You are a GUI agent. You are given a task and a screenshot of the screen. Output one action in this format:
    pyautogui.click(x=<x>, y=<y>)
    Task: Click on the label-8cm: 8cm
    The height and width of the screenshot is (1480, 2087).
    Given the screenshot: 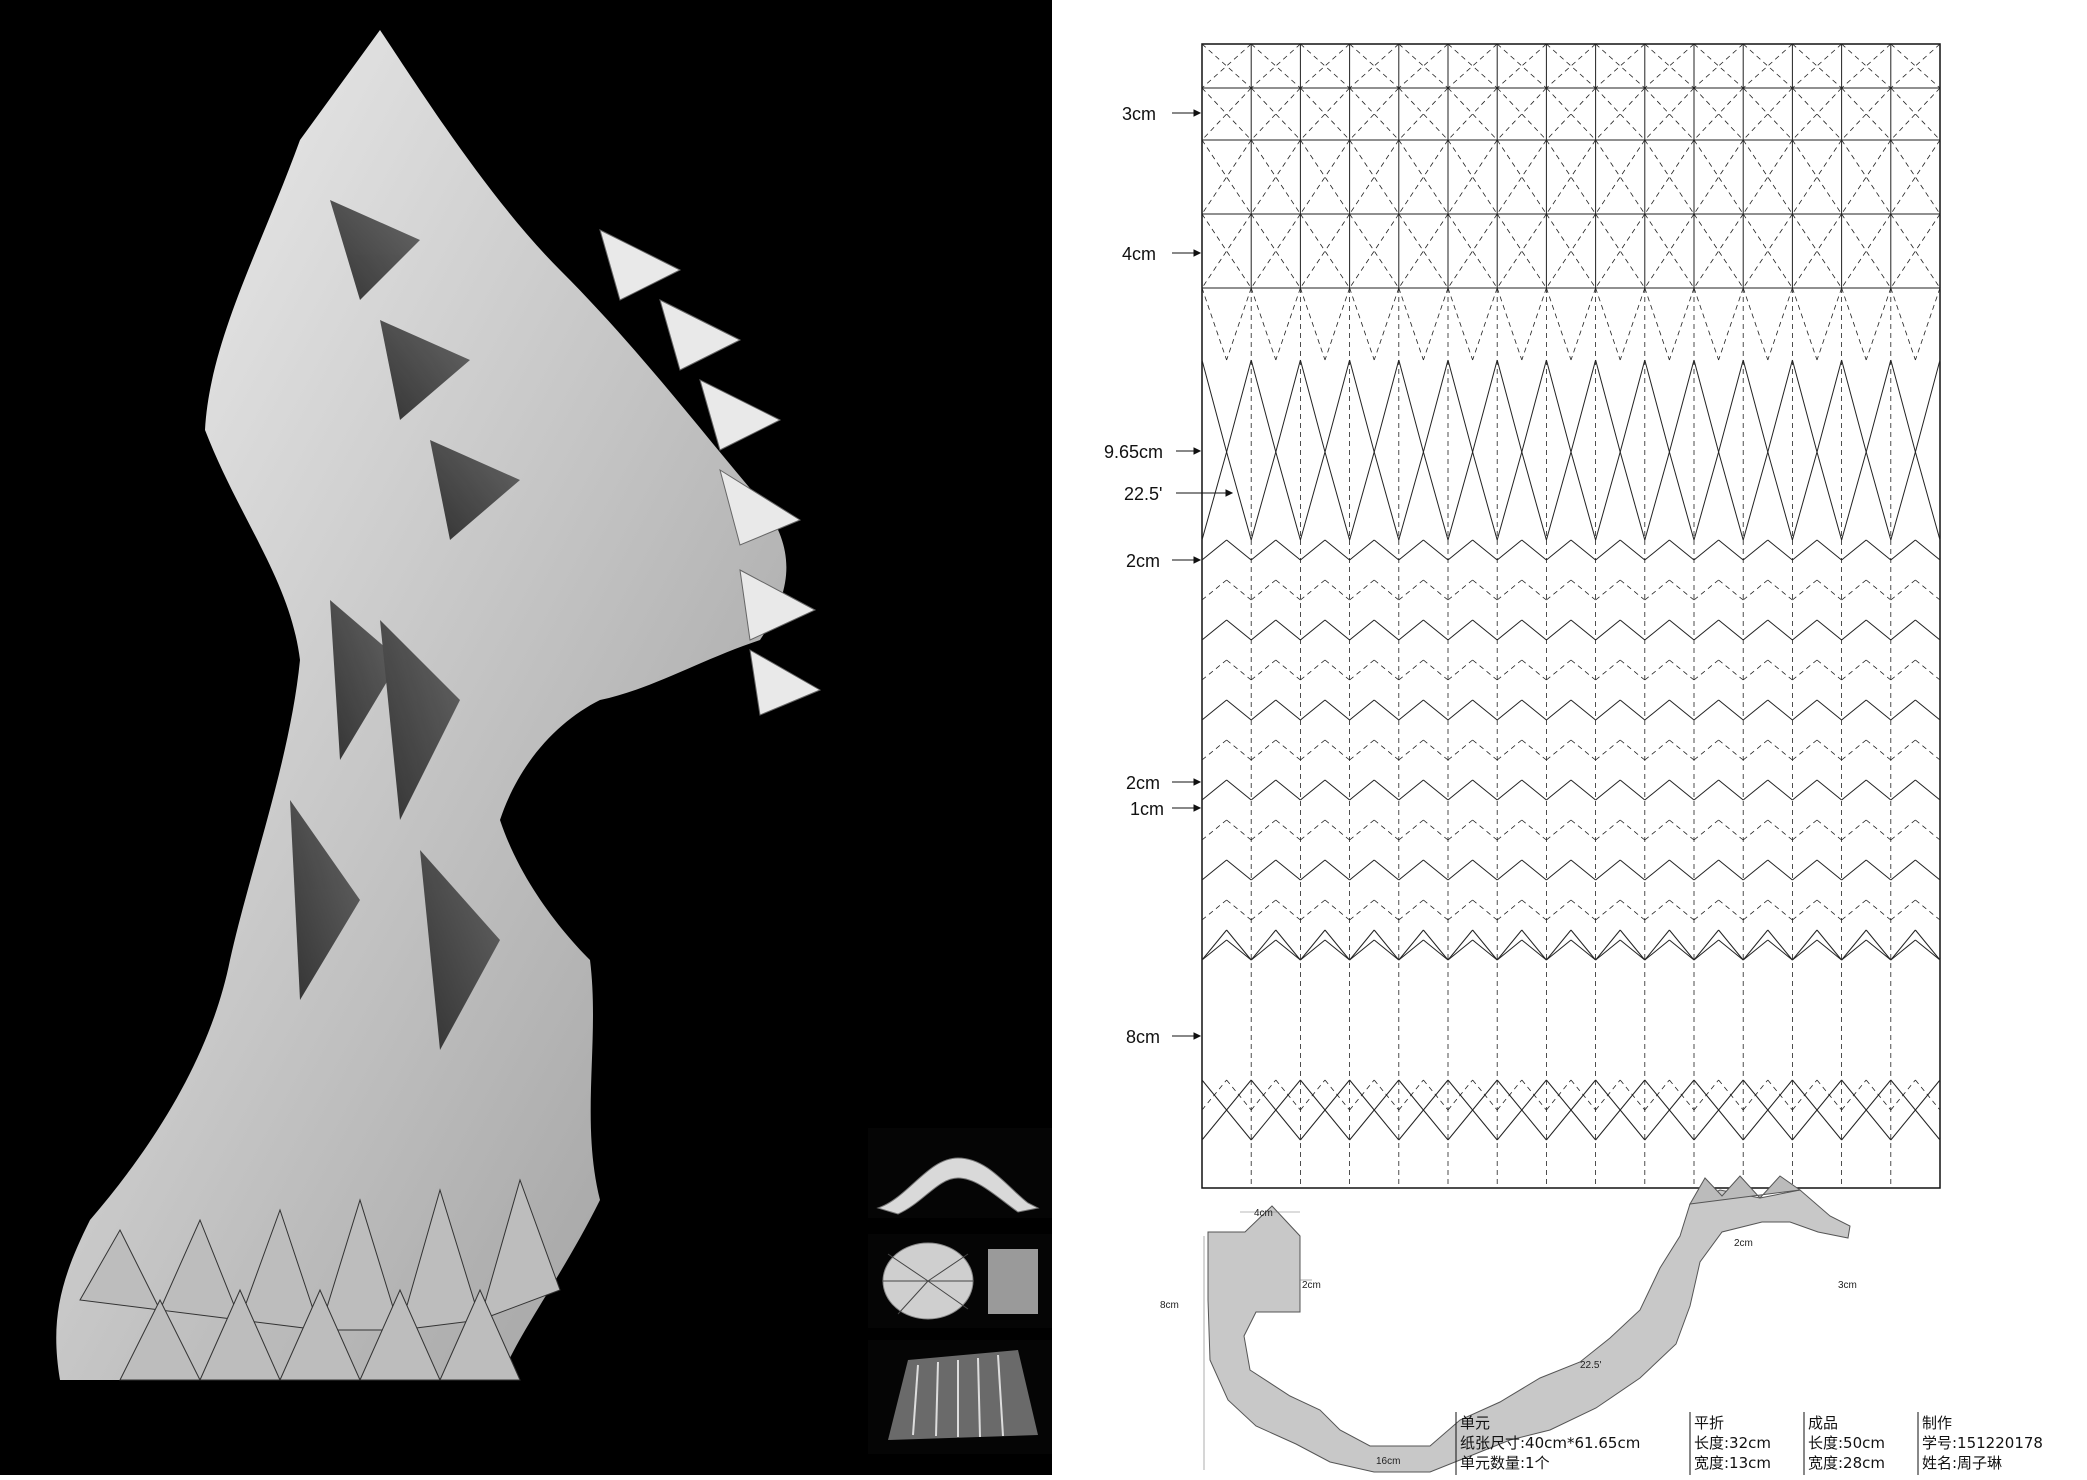 What is the action you would take?
    pyautogui.click(x=1143, y=1037)
    